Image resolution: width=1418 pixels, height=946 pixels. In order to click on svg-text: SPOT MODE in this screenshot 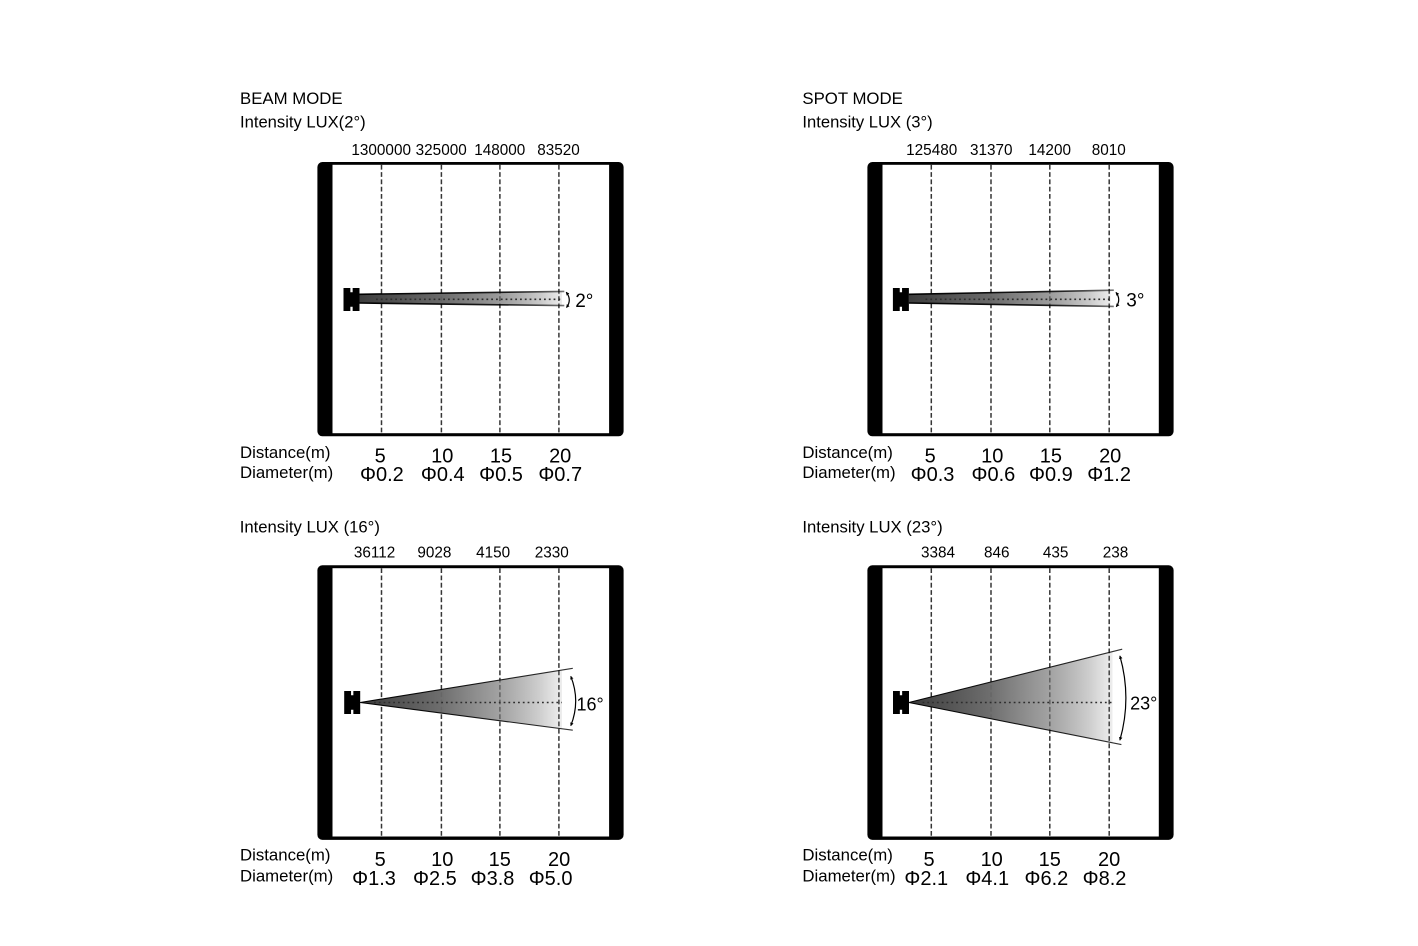, I will do `click(852, 98)`.